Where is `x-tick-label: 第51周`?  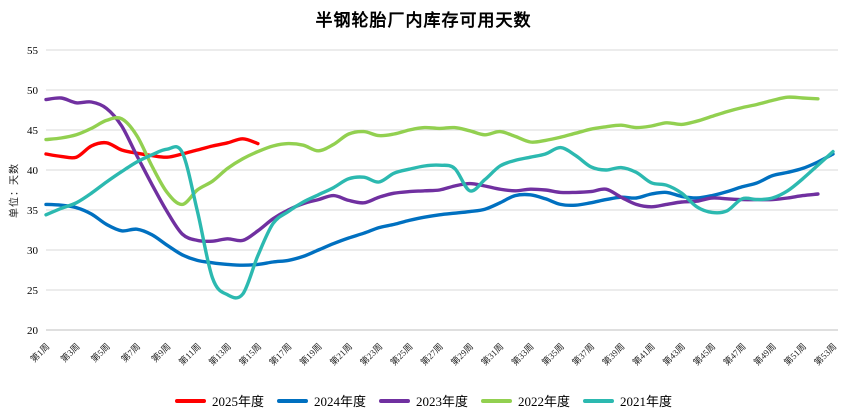
x-tick-label: 第51周 is located at coordinates (794, 354).